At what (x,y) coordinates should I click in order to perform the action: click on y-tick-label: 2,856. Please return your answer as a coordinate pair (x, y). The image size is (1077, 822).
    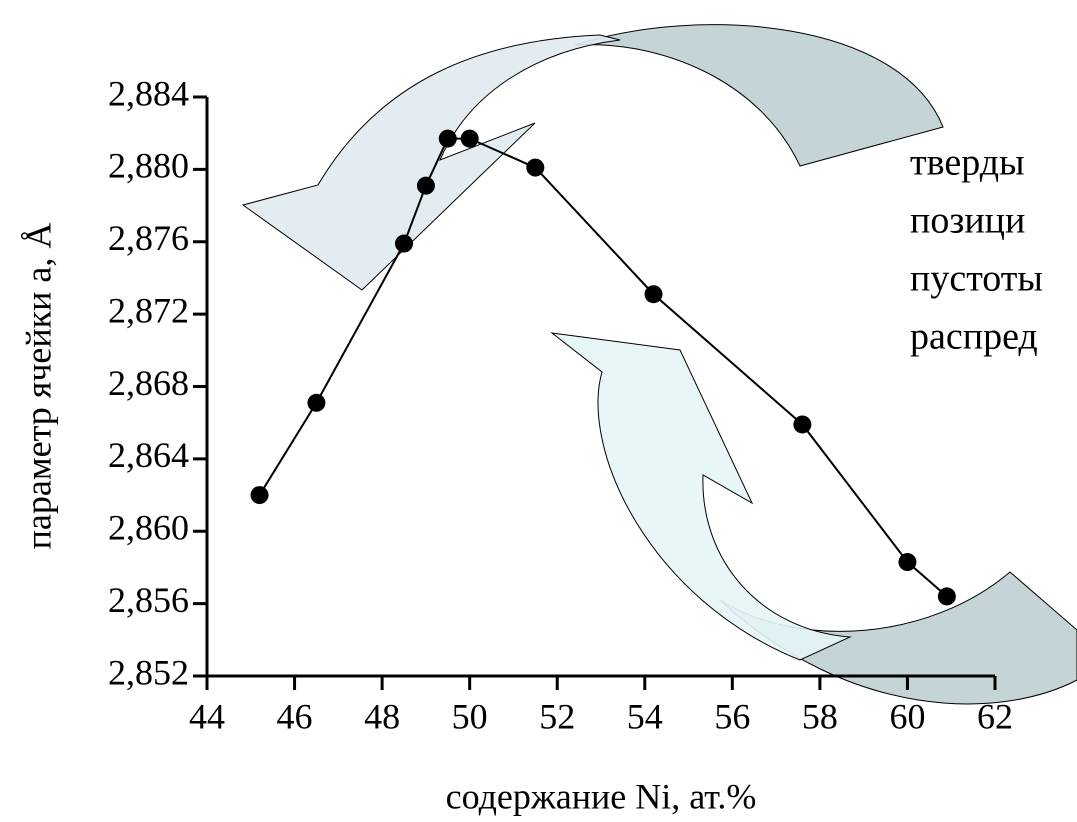
    Looking at the image, I should click on (148, 600).